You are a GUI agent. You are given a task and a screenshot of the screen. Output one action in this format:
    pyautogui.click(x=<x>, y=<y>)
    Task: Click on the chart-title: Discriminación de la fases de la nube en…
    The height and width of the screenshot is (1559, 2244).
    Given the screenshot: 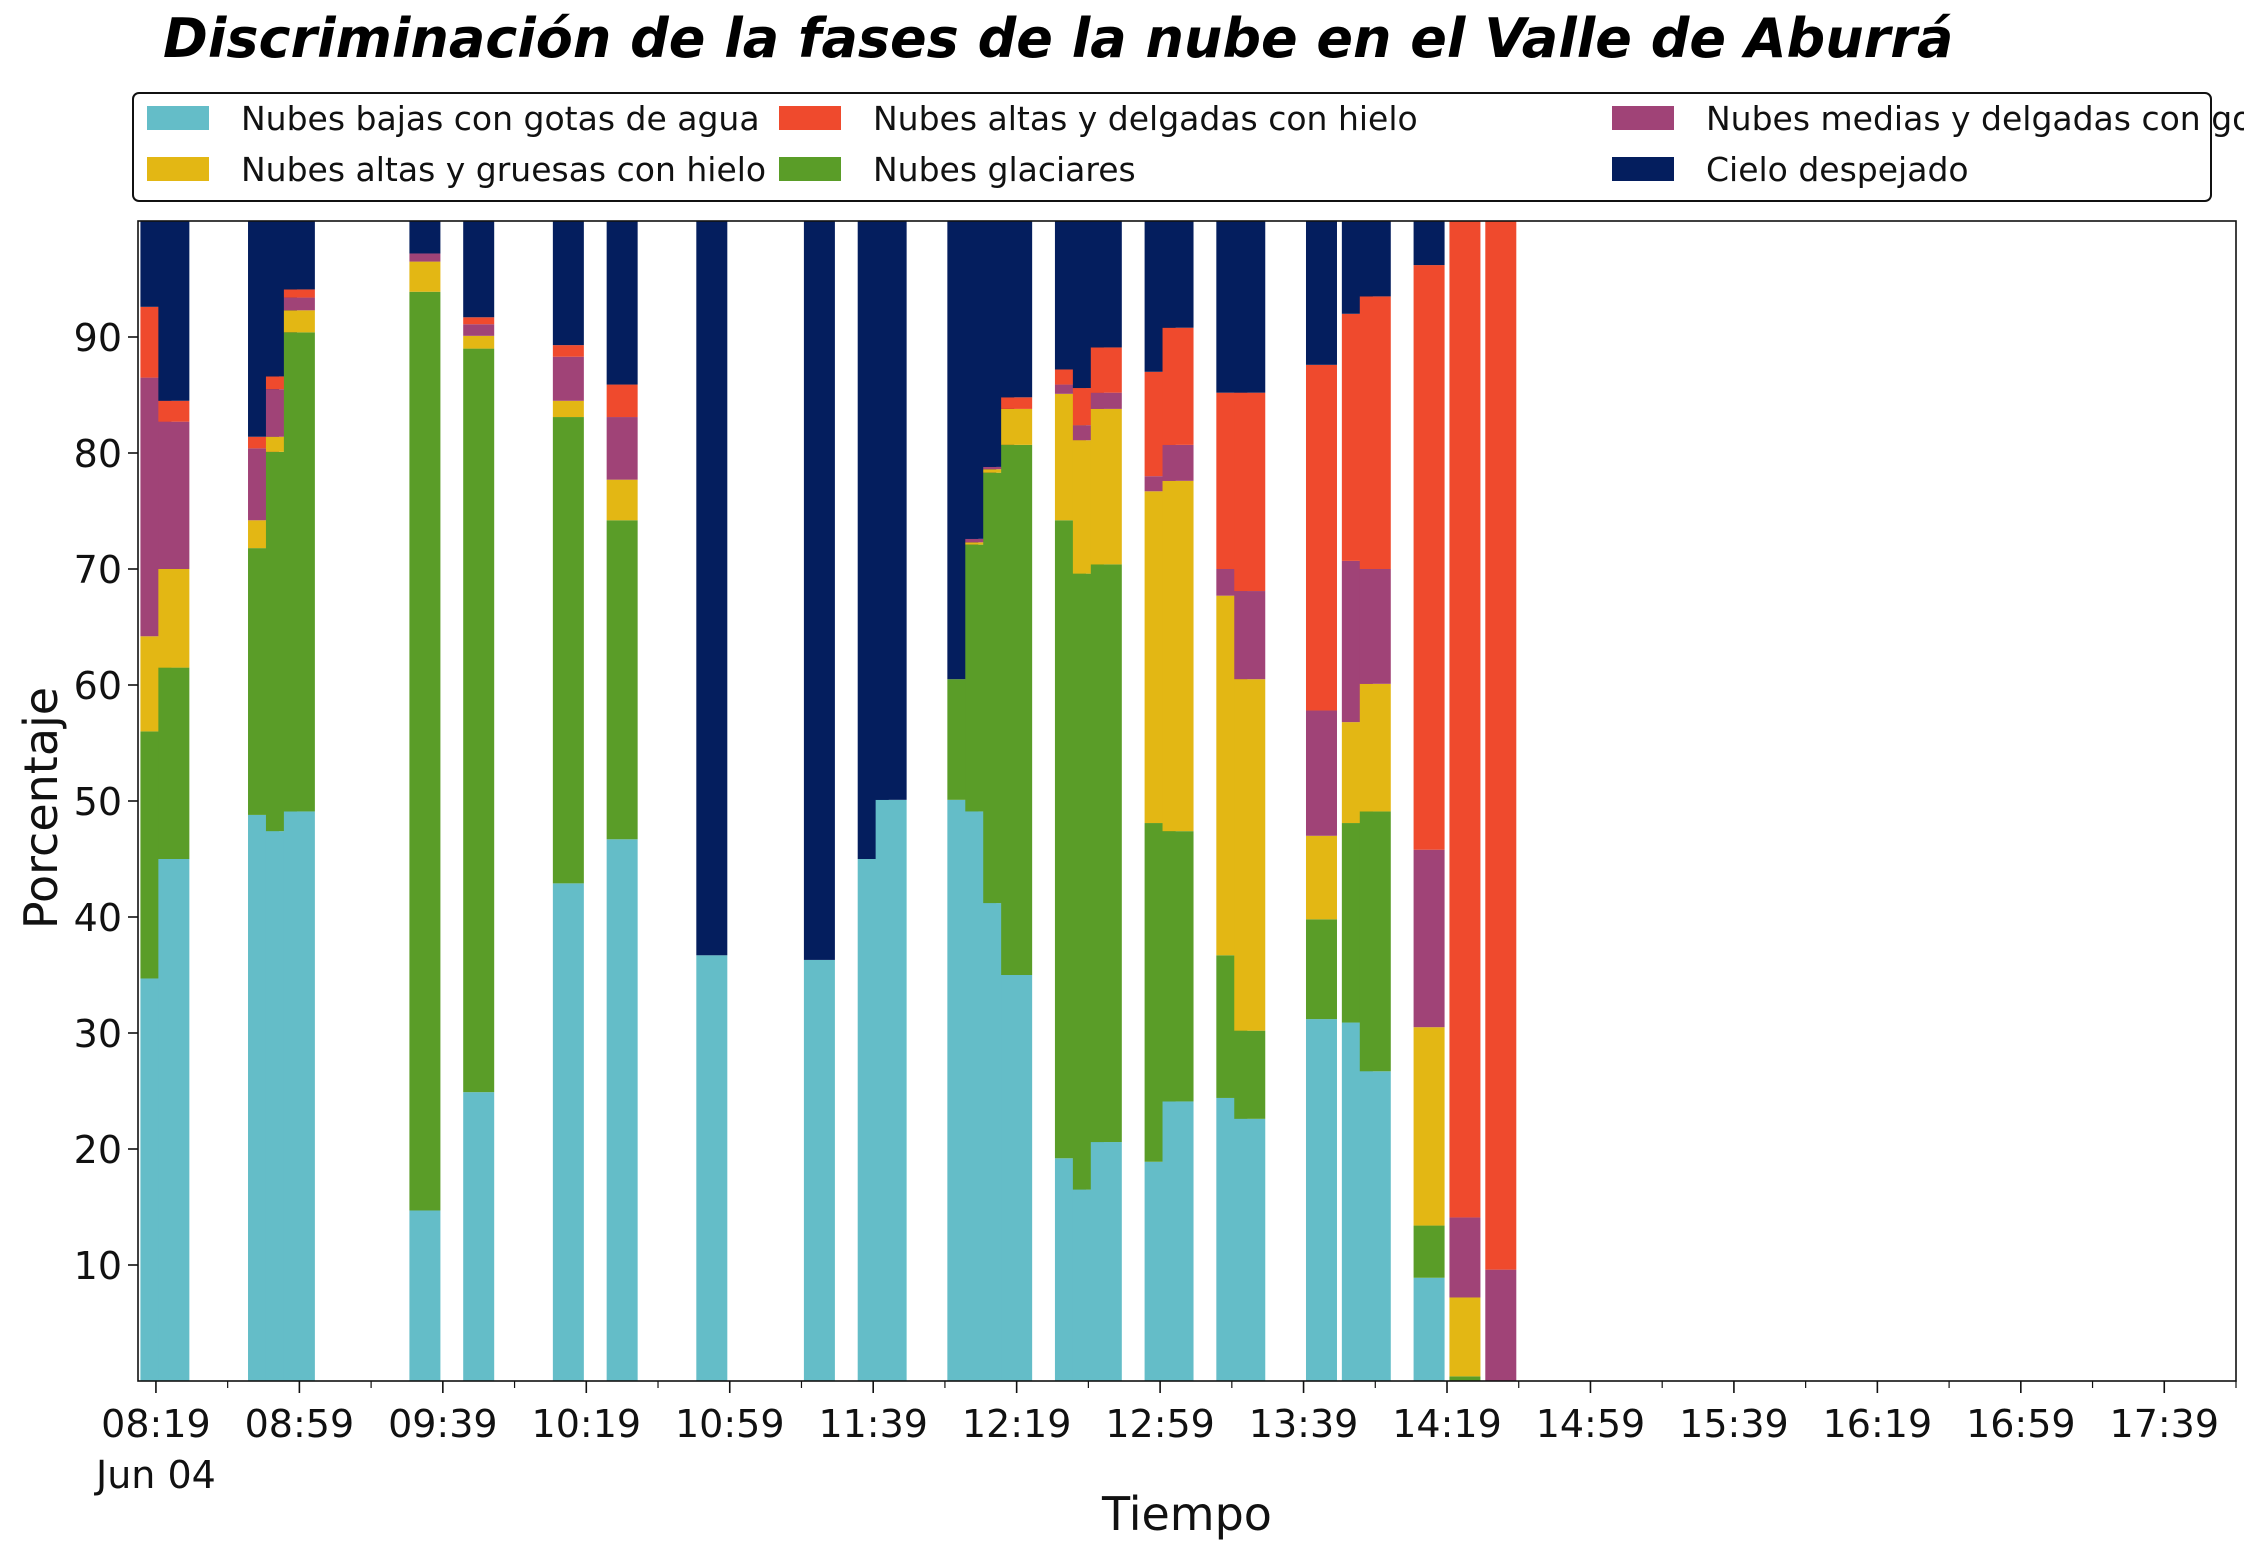 What is the action you would take?
    pyautogui.click(x=1058, y=38)
    